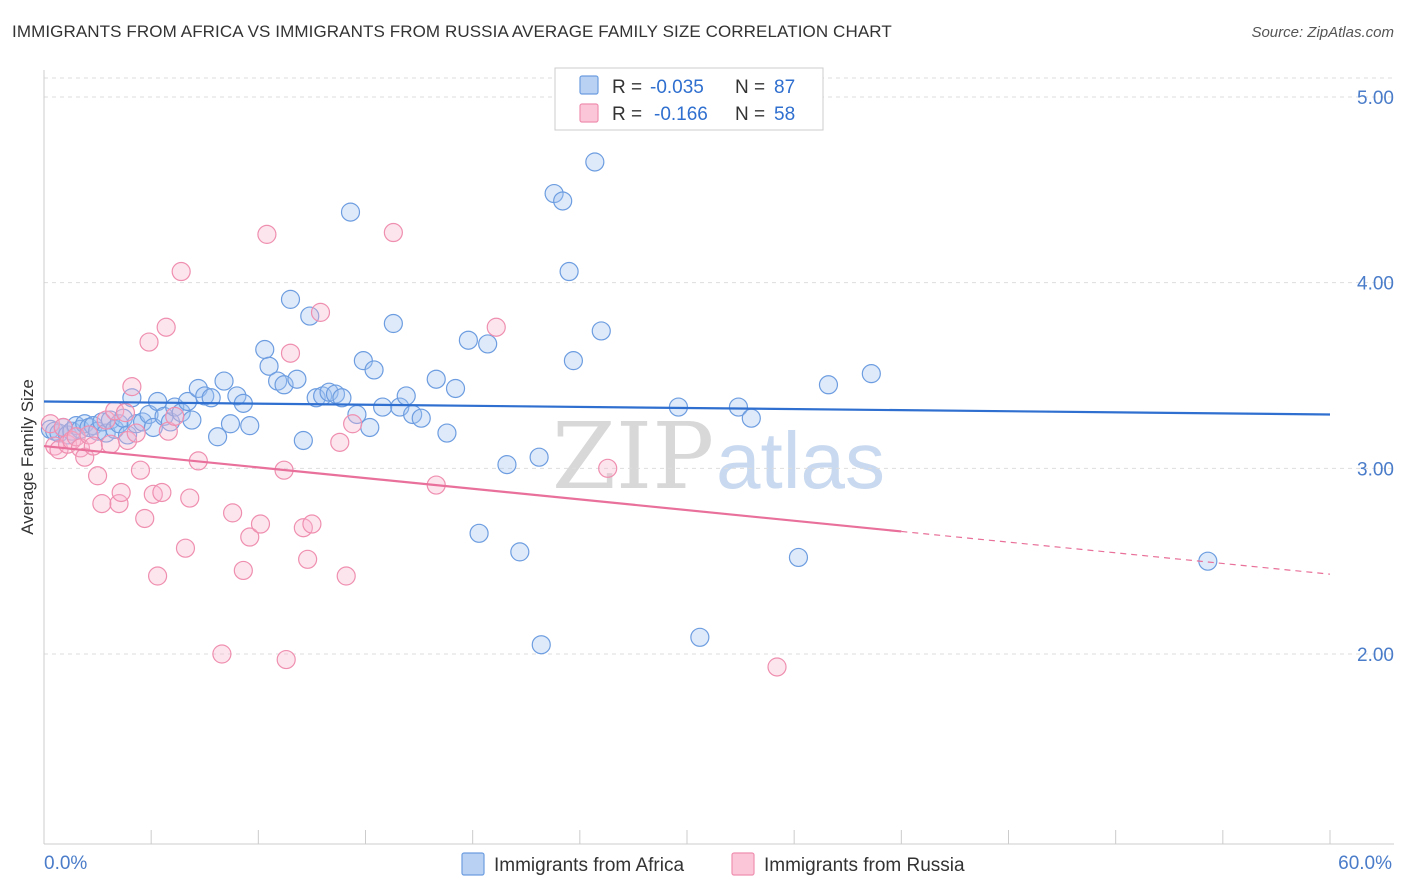 This screenshot has width=1406, height=892. I want to click on legend-r-label-africa: R =, so click(627, 87).